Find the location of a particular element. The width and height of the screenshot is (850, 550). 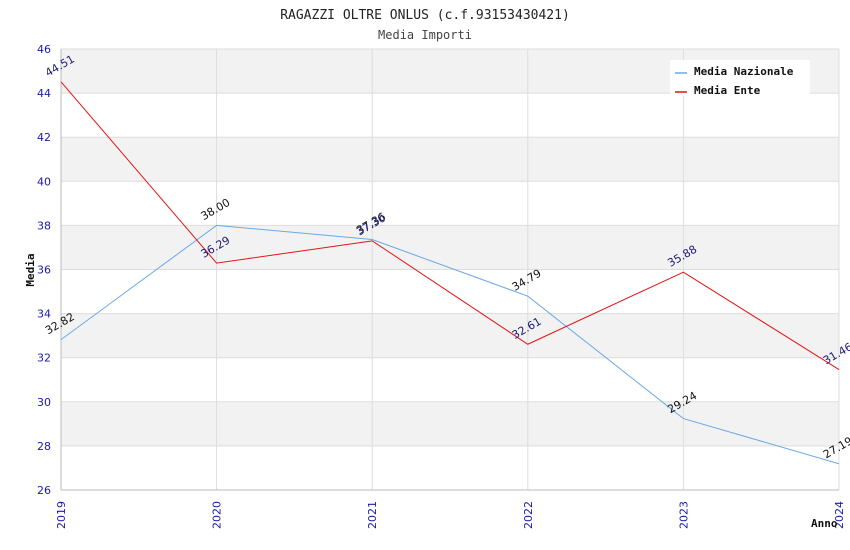

x-tick-label: 2023 is located at coordinates (683, 515).